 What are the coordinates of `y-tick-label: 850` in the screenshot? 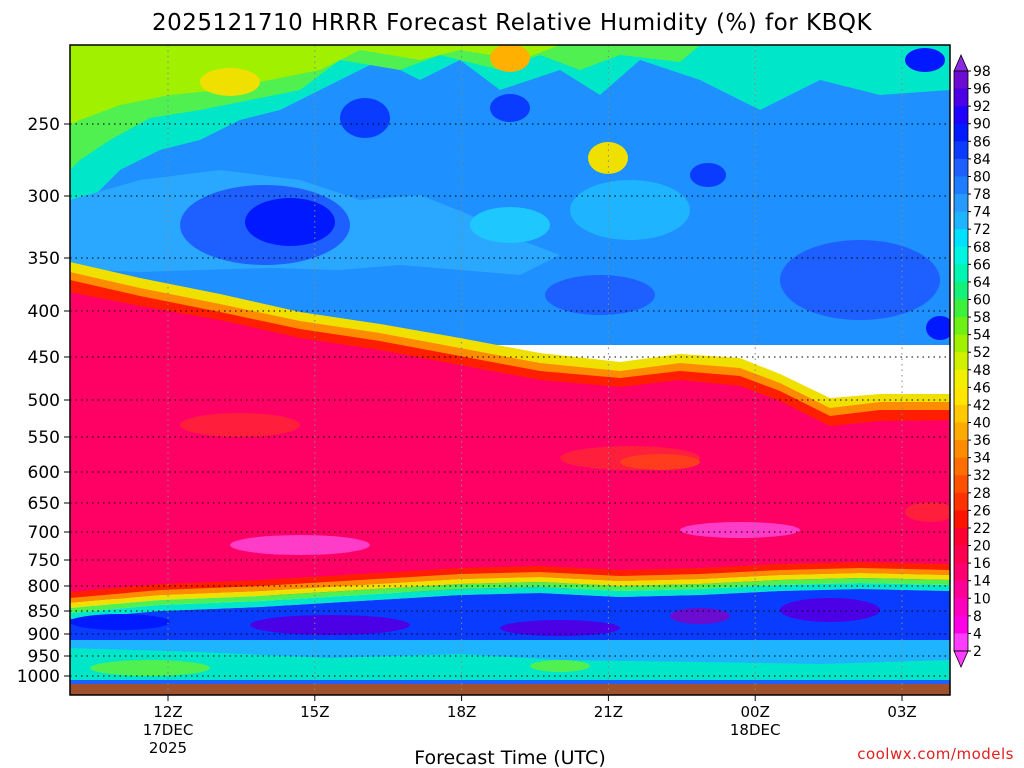 It's located at (44, 612).